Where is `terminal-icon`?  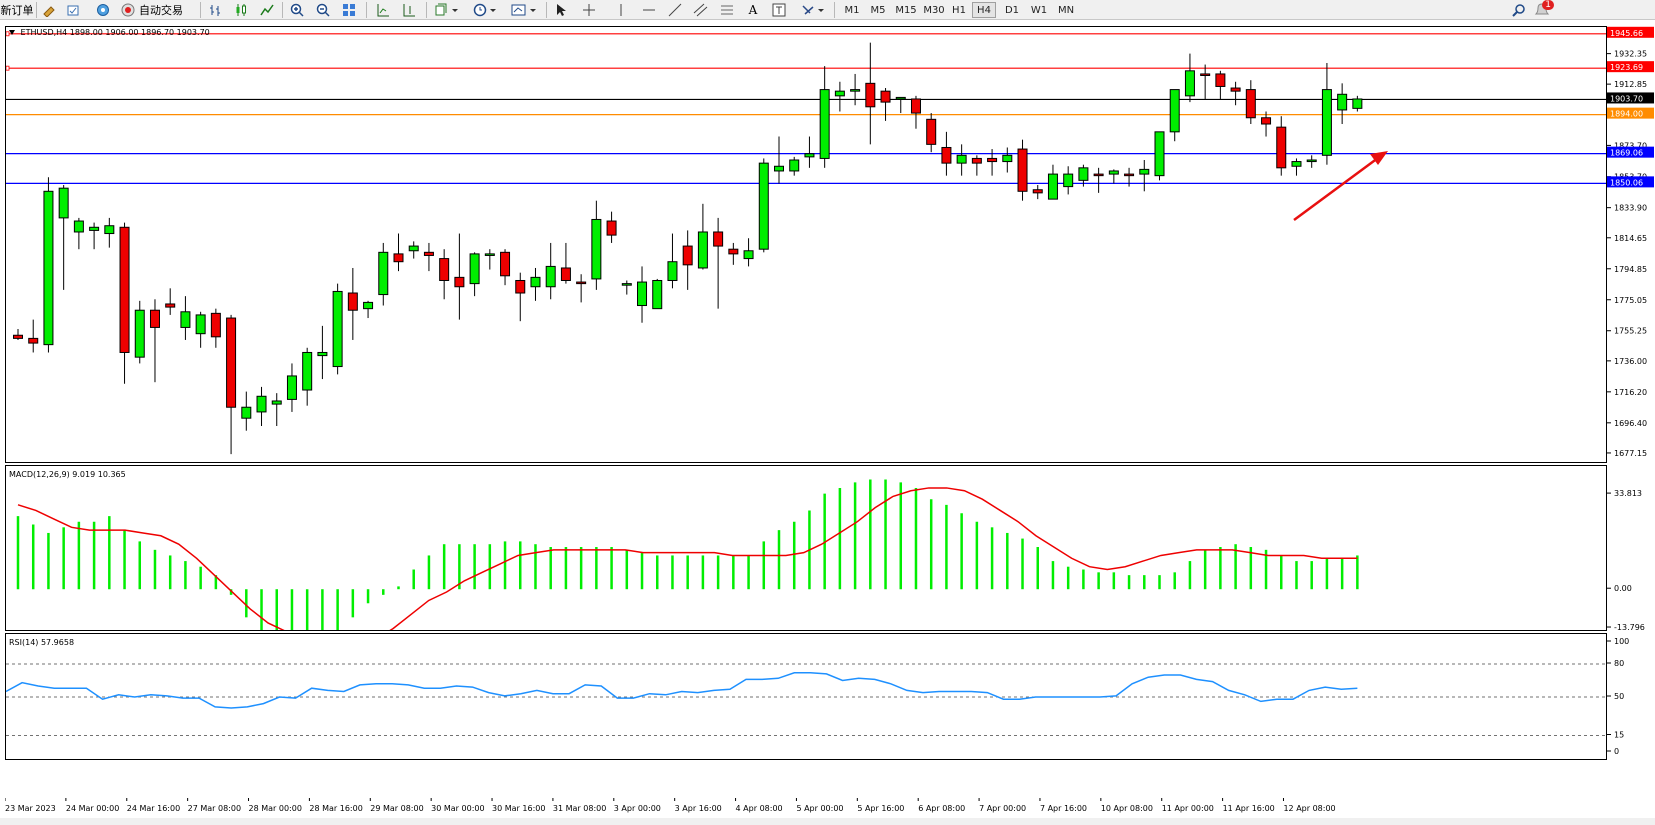 terminal-icon is located at coordinates (73, 10).